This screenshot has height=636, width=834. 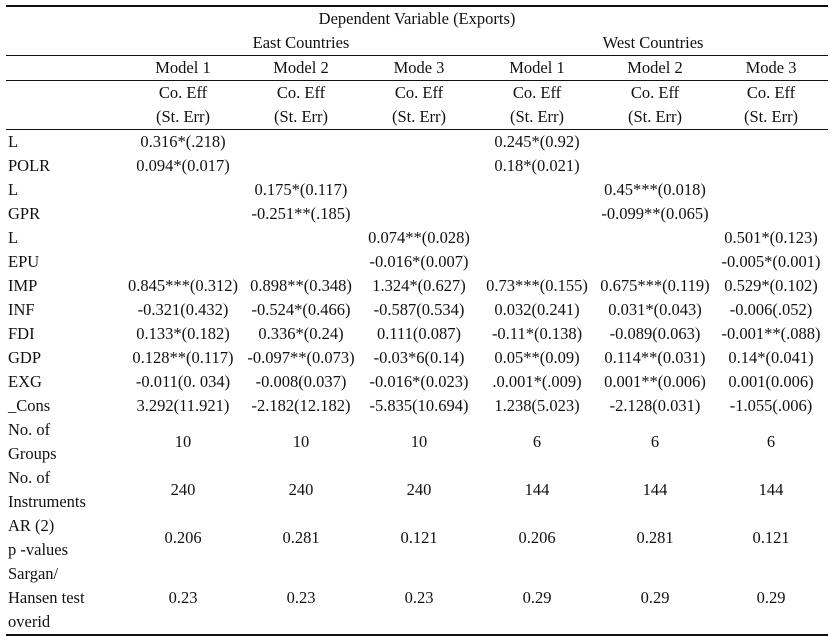 I want to click on table-cell: -0.099**(0.065), so click(x=655, y=213).